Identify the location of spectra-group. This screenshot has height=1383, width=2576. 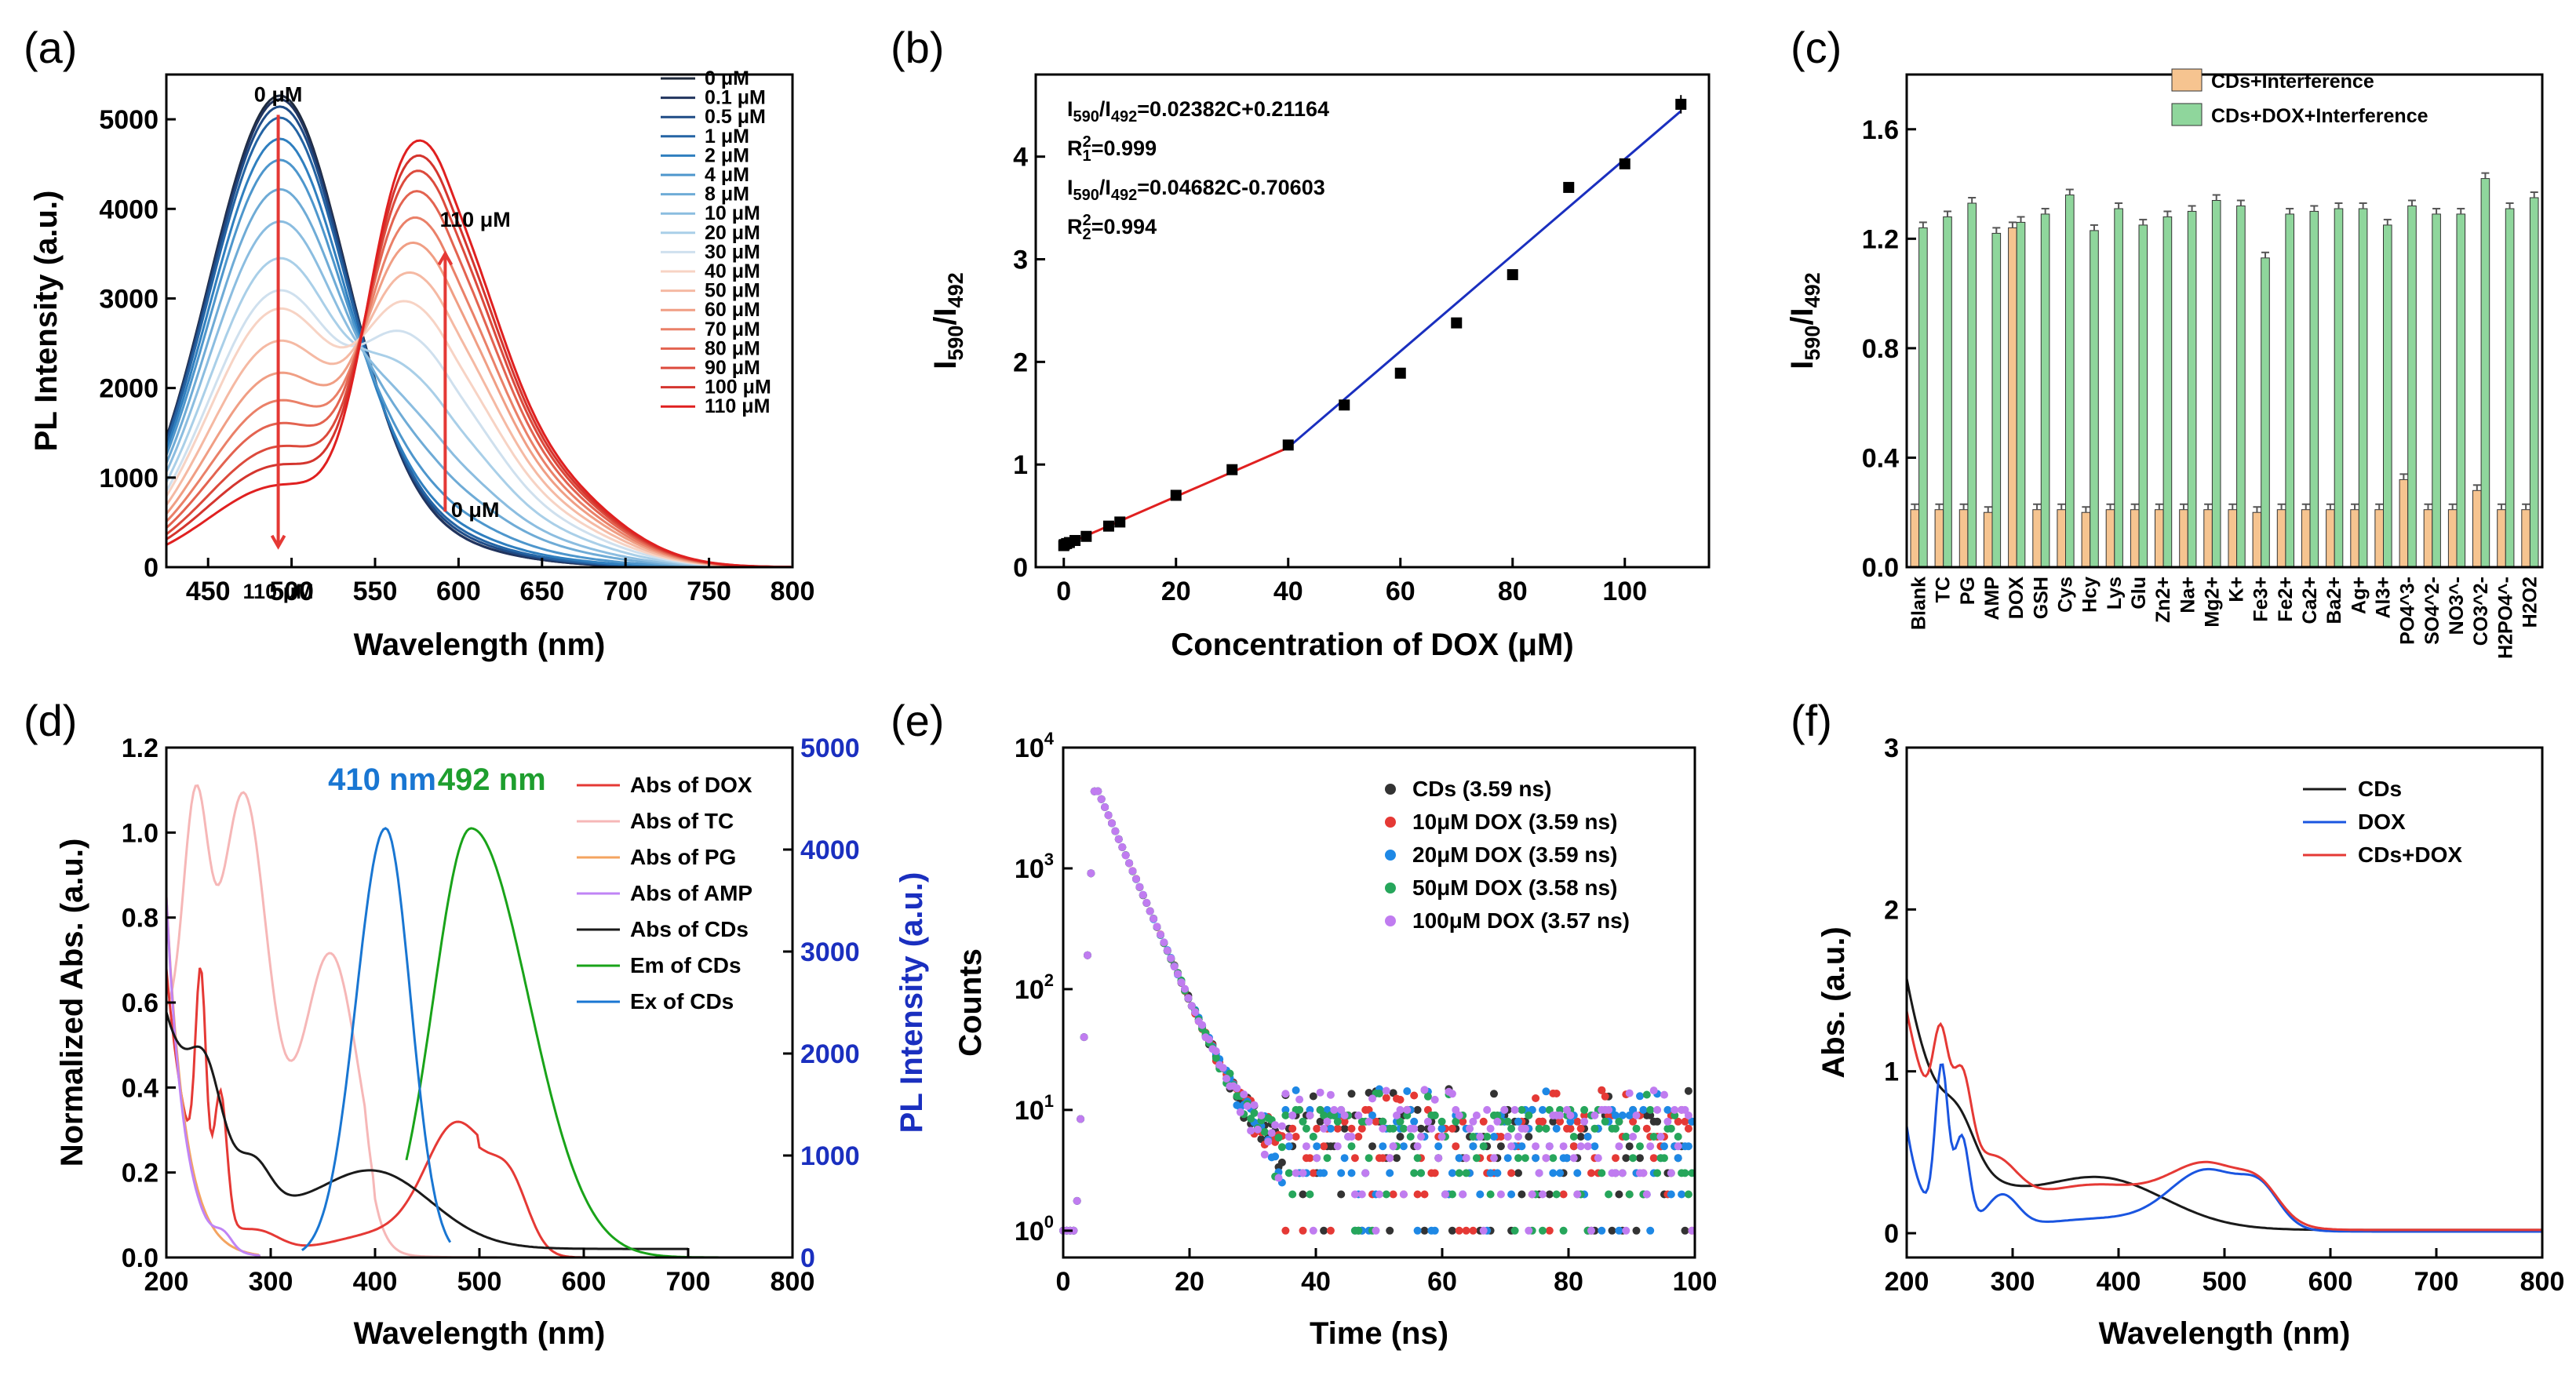
(478, 331).